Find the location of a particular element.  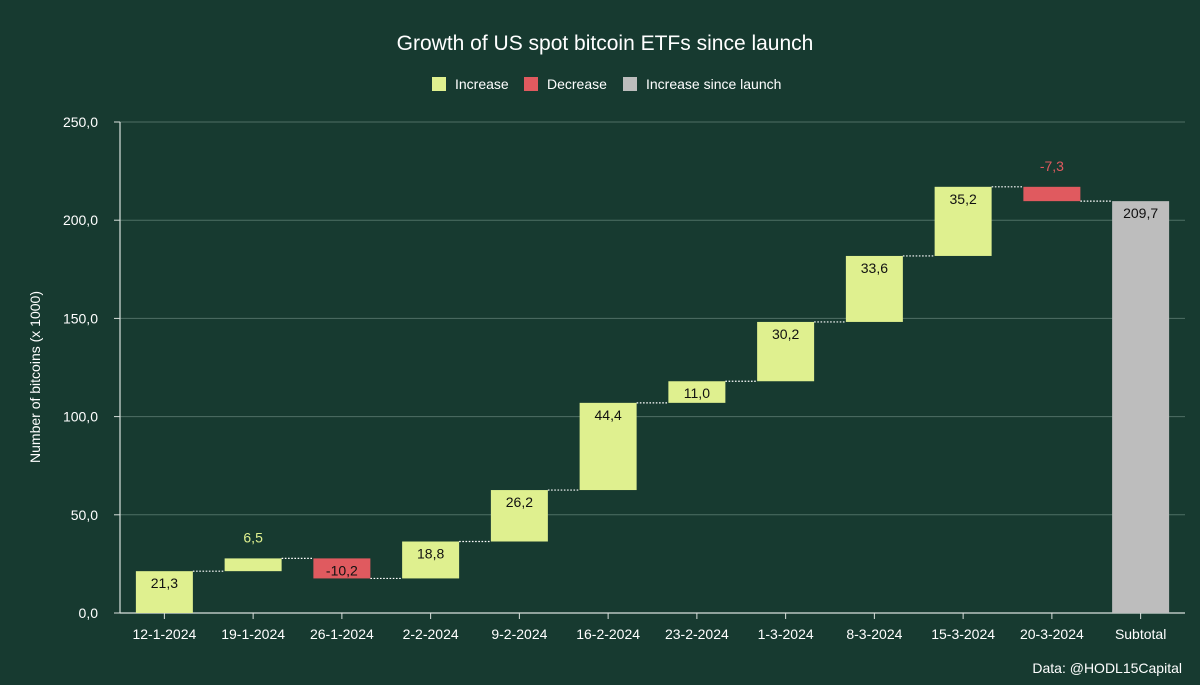

data-label: 33,6 is located at coordinates (874, 268).